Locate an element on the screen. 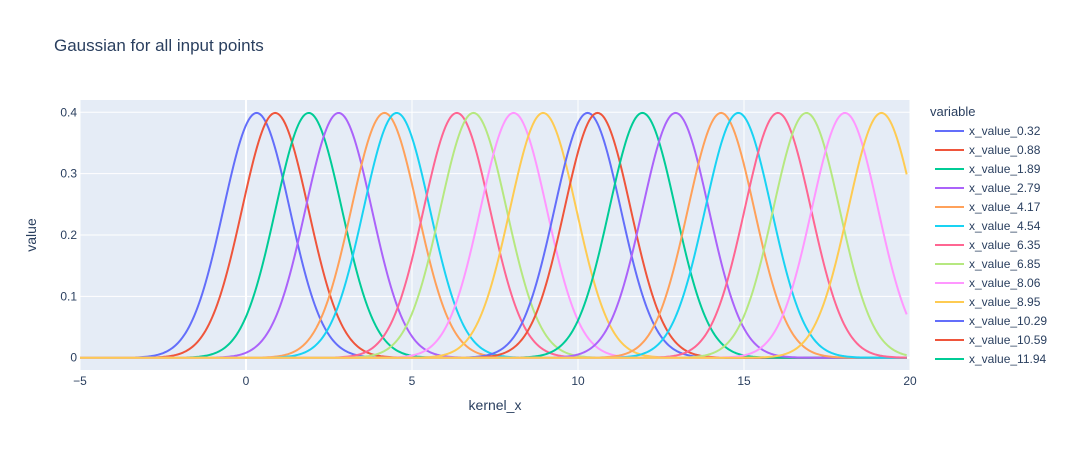 The width and height of the screenshot is (1076, 450). y-tick-label: 0.1 is located at coordinates (68, 296).